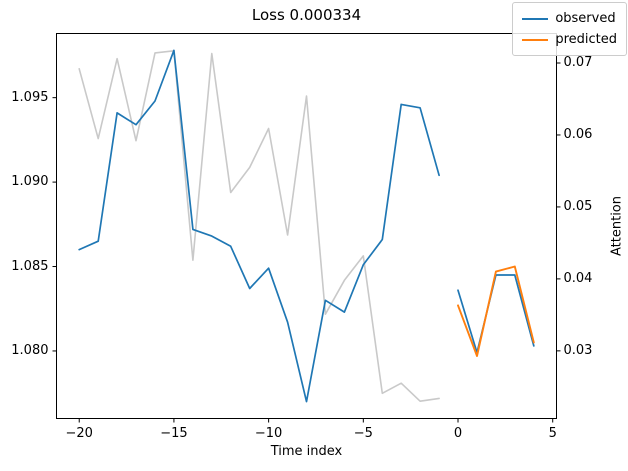 Image resolution: width=628 pixels, height=471 pixels. I want to click on x-tick-label: −10, so click(268, 433).